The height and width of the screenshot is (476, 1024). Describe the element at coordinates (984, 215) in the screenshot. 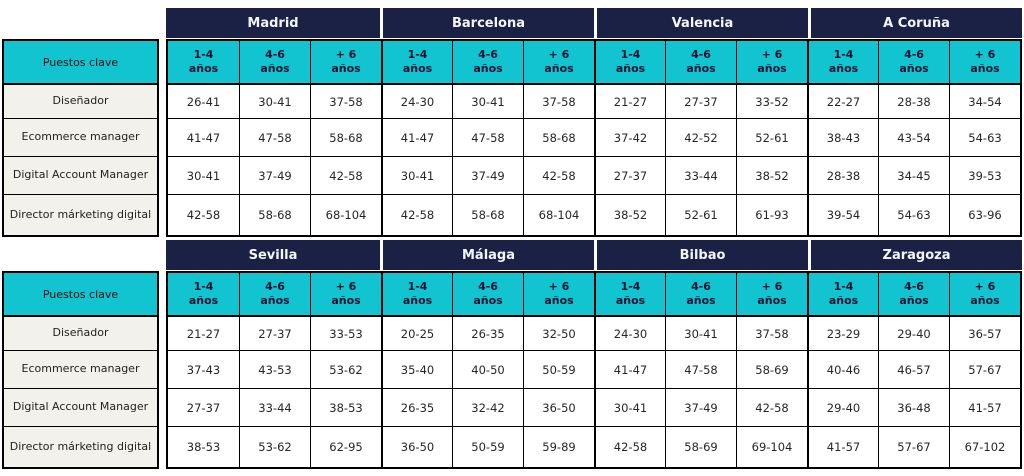

I see `salary-range-cell: 63-96` at that location.